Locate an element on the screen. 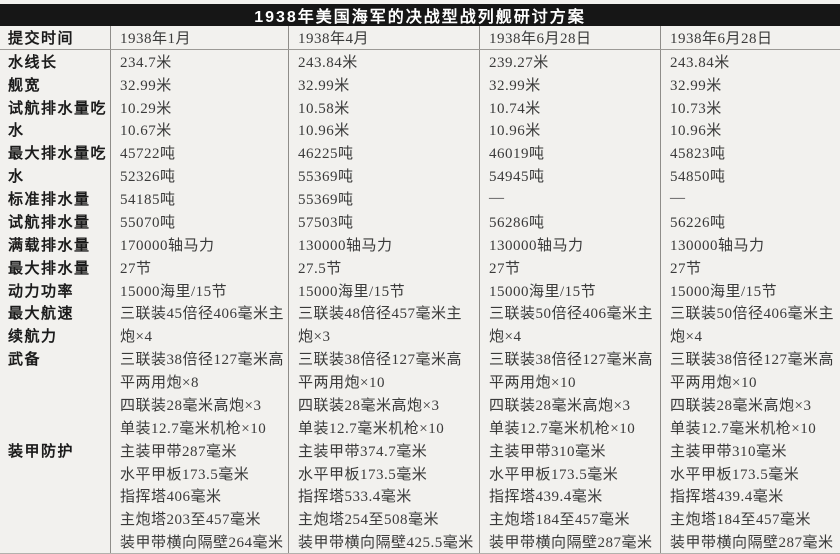 Image resolution: width=840 pixels, height=554 pixels. table-title-bar: 1938年美国海军的决战型战列舰研讨方案 is located at coordinates (420, 15).